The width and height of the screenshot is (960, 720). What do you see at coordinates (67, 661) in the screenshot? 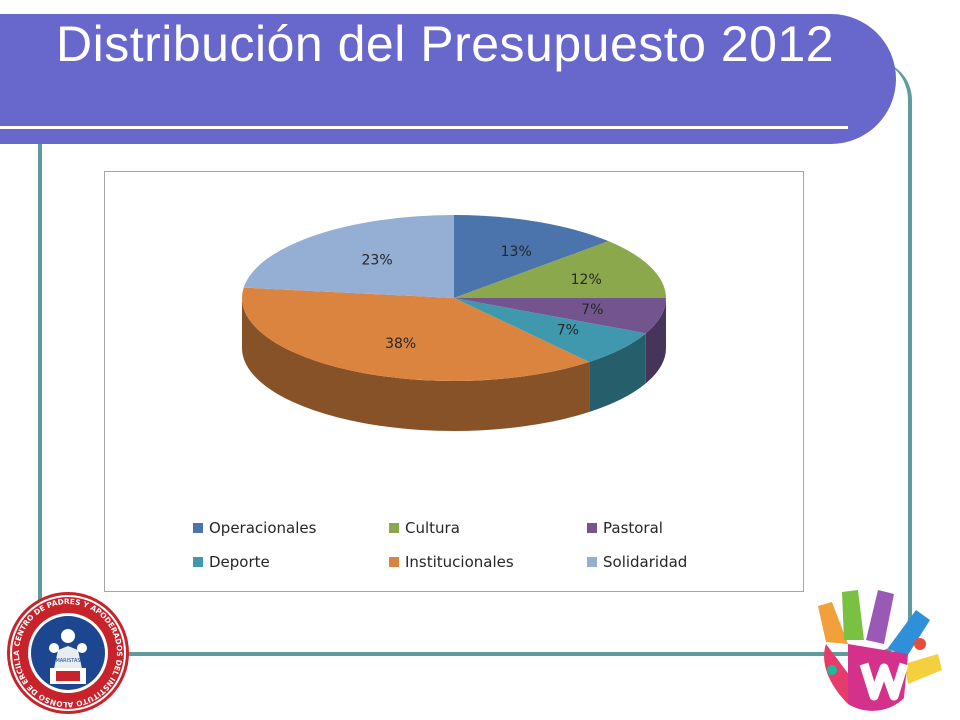
I see `logo-badge-text: MARISTAS` at bounding box center [67, 661].